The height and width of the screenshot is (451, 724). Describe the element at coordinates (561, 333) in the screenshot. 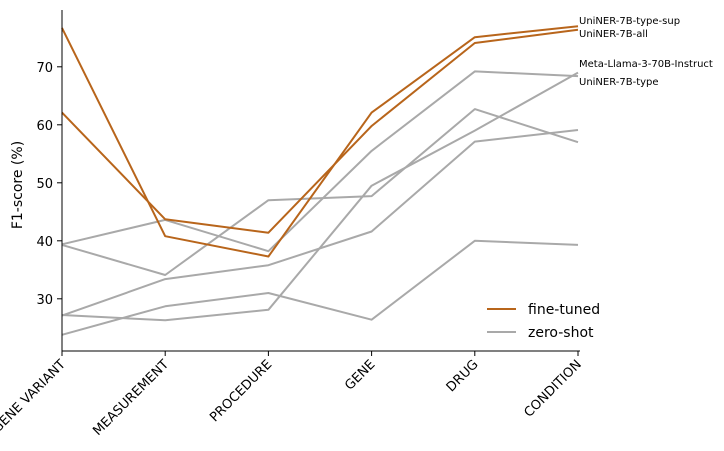

I see `legend-label: zero-shot` at that location.